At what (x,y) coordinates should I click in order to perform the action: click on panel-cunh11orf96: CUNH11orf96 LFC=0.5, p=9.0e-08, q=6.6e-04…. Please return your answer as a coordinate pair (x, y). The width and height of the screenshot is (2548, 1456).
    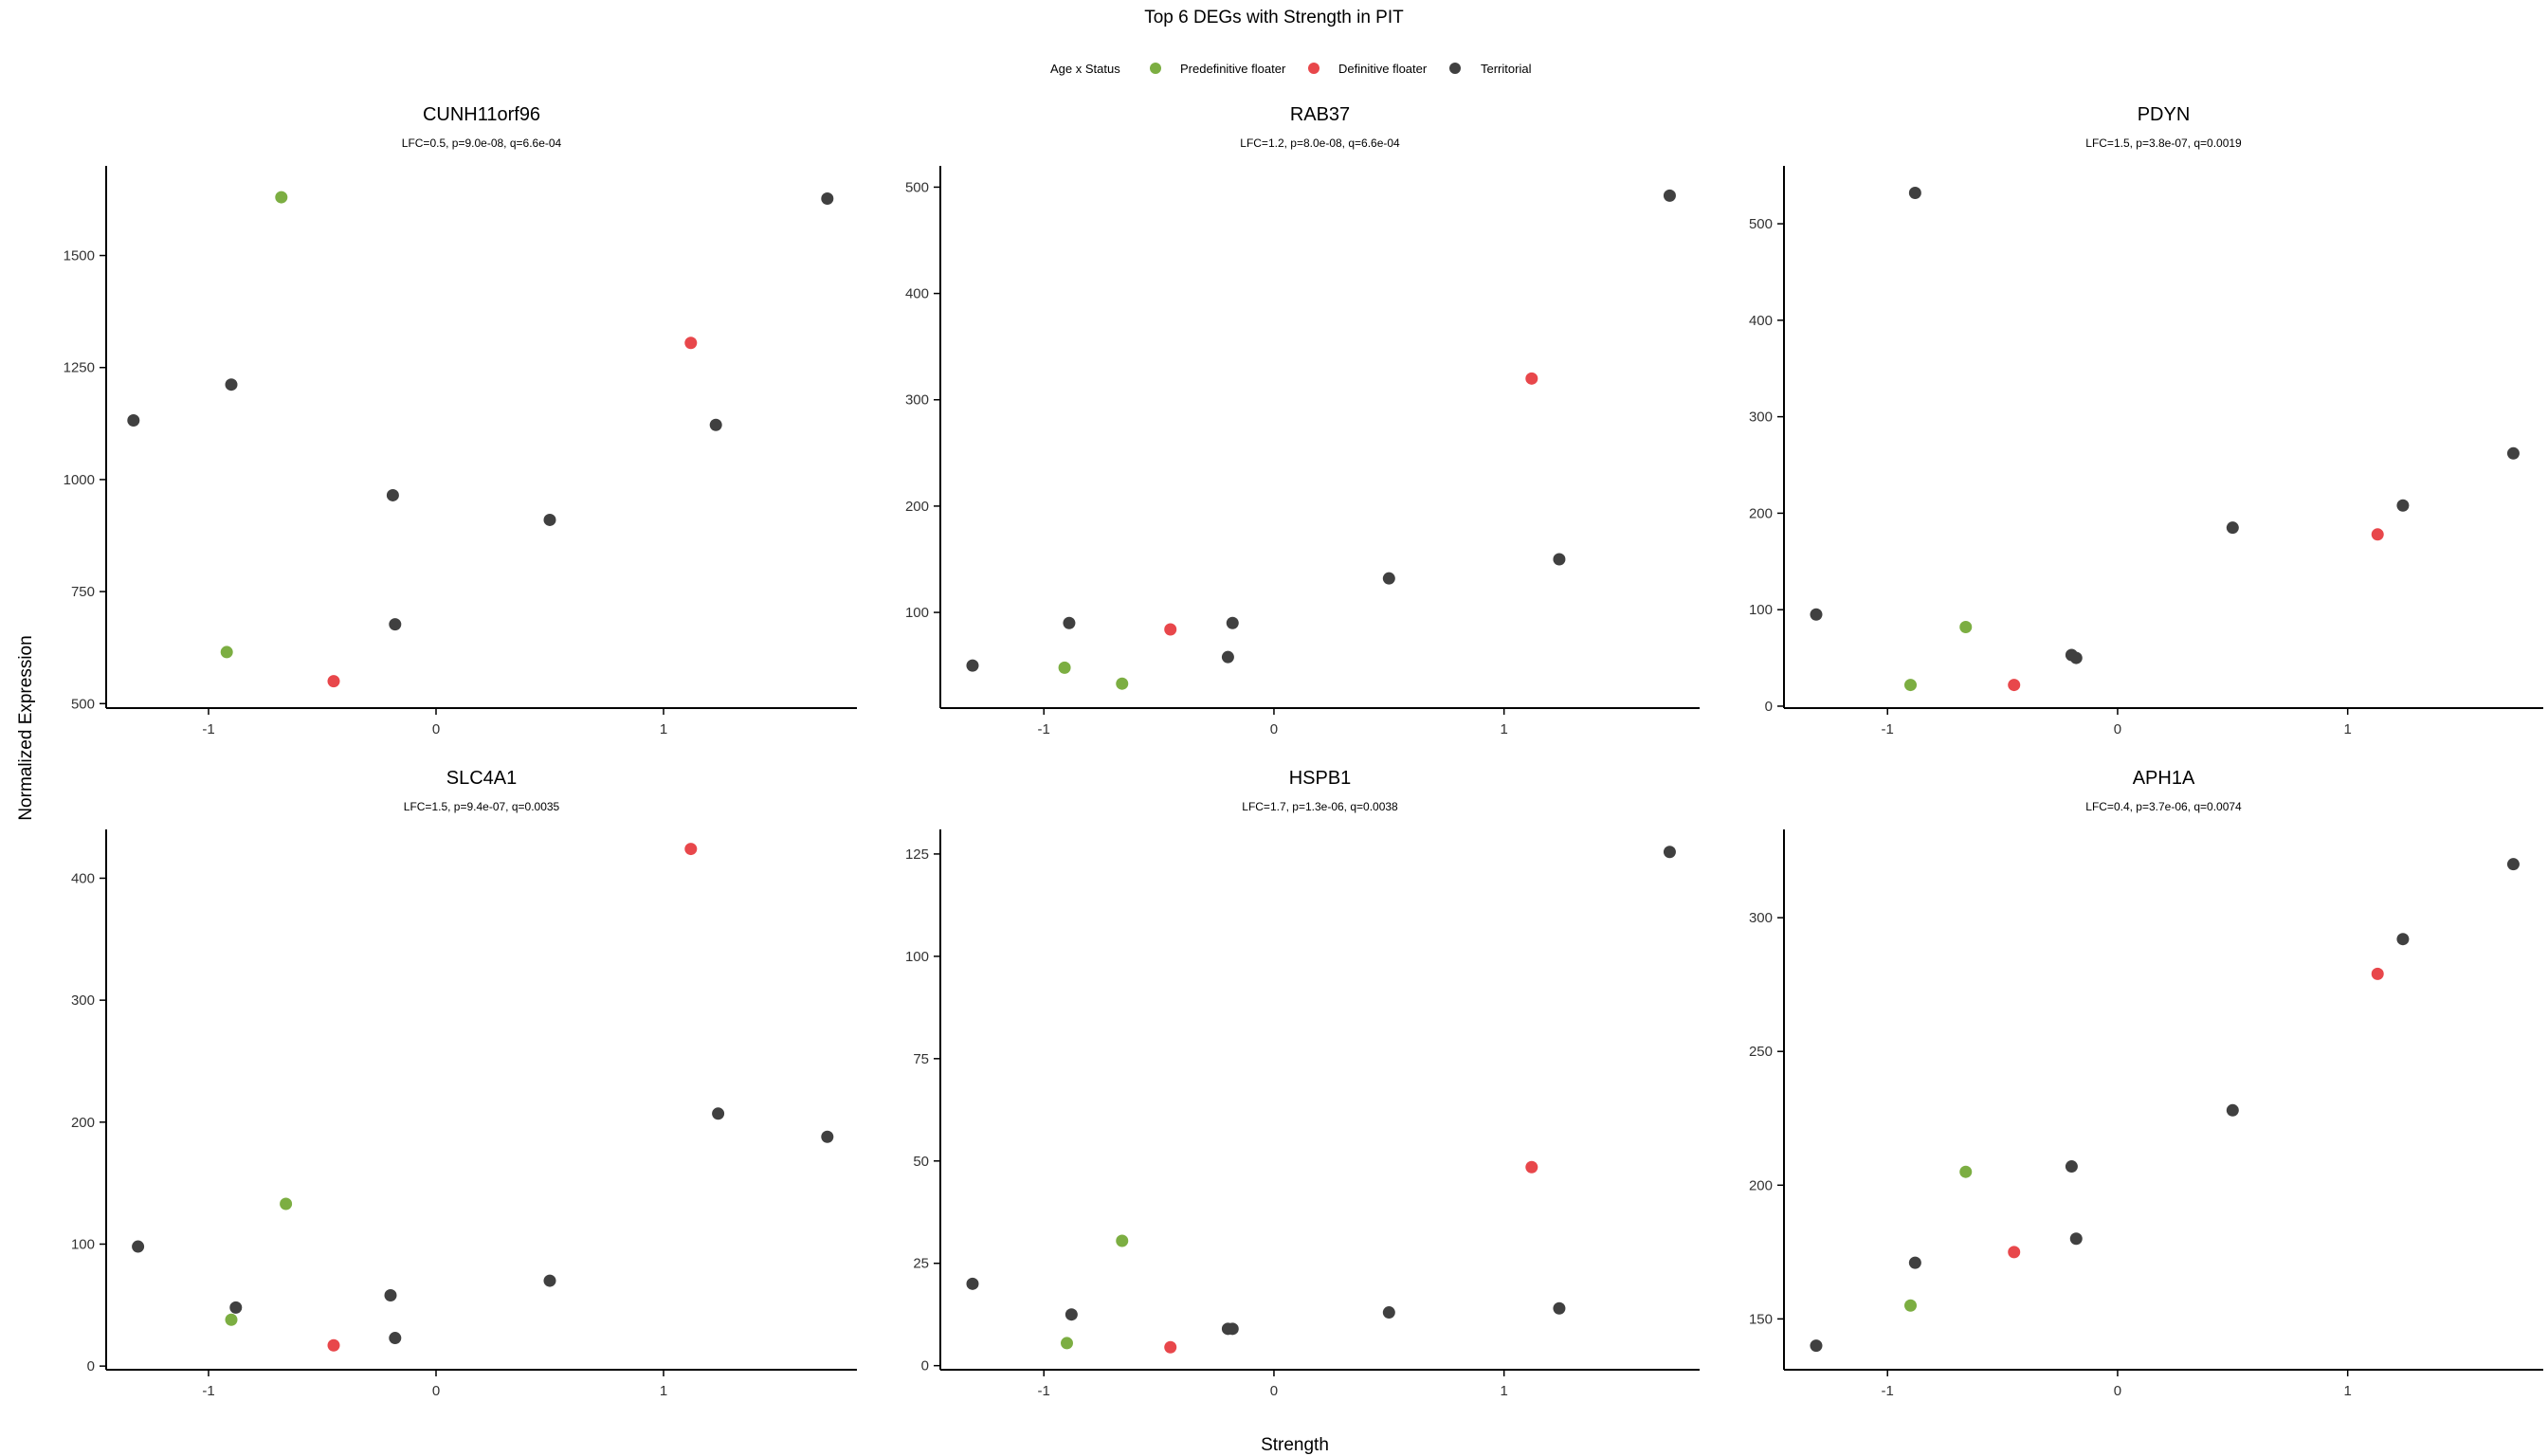
    Looking at the image, I should click on (460, 420).